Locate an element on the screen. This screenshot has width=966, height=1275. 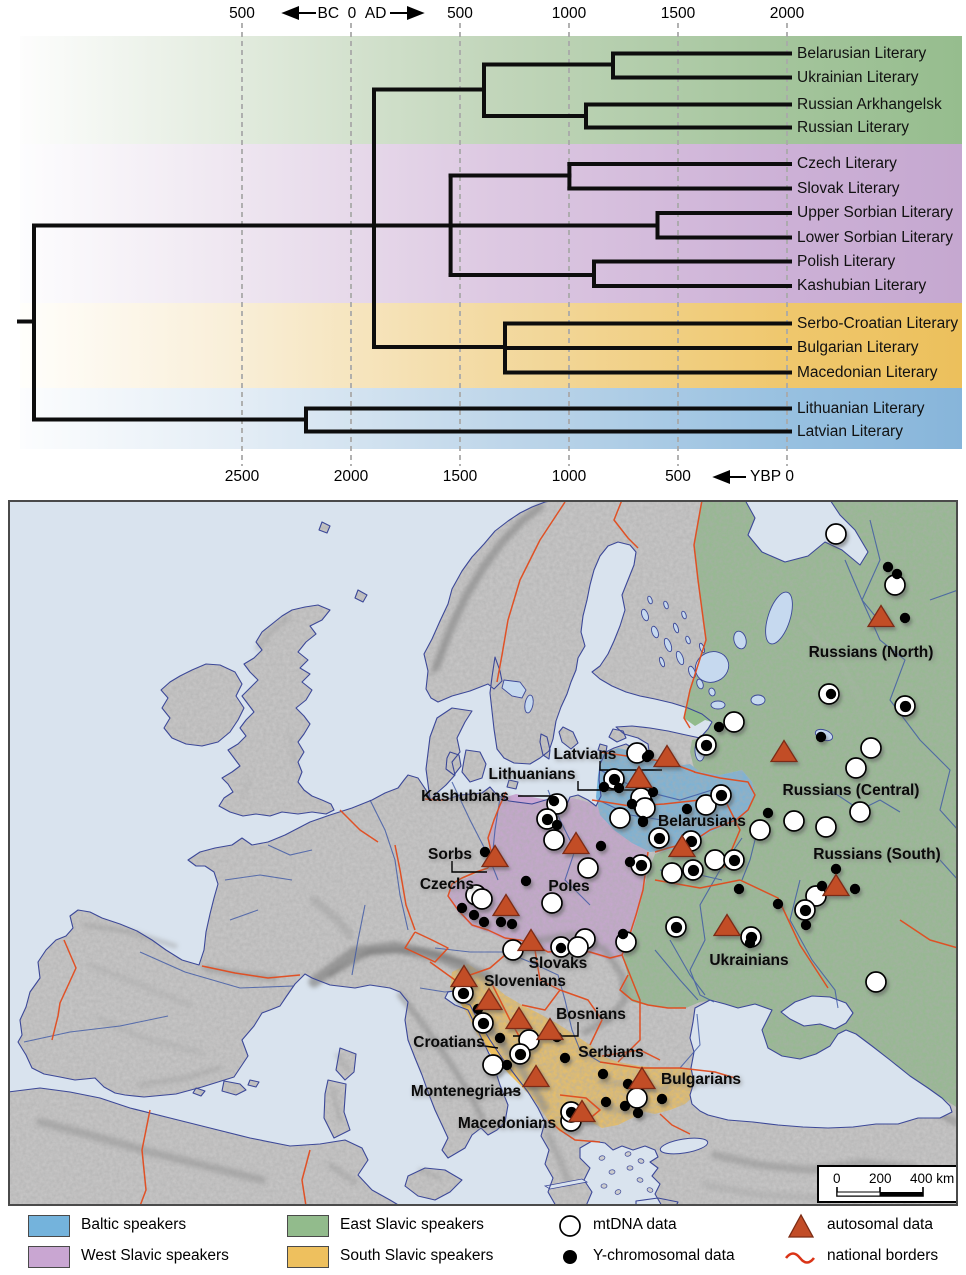
svg-text: 0 is located at coordinates (837, 1178).